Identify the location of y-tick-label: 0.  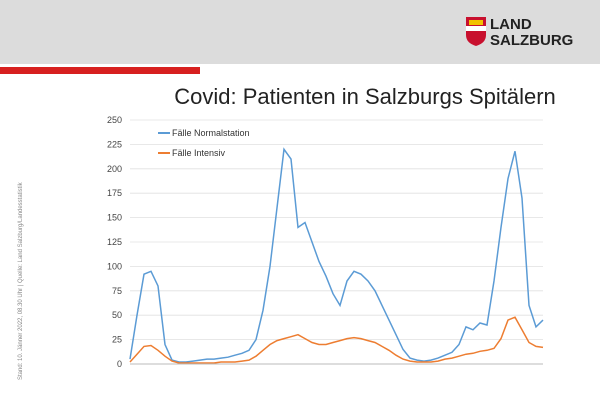
(119, 364).